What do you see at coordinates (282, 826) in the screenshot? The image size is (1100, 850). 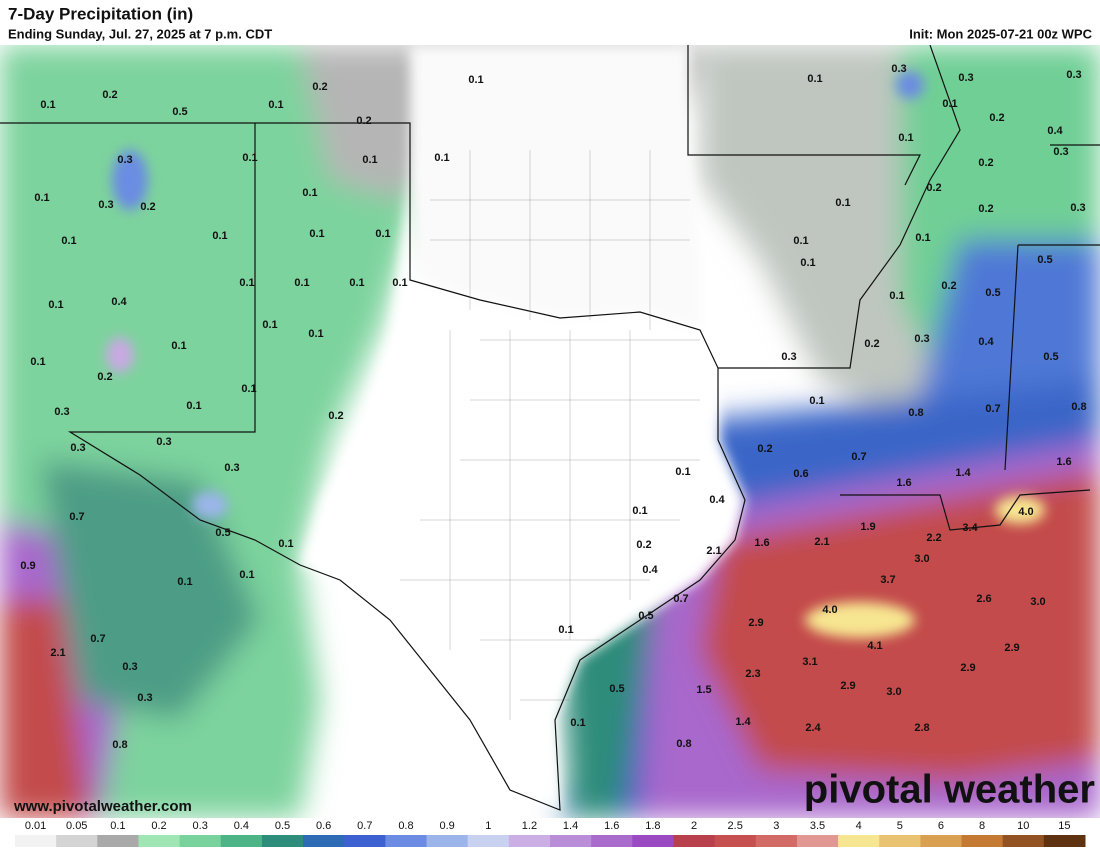 I see `legend-label: 0.5` at bounding box center [282, 826].